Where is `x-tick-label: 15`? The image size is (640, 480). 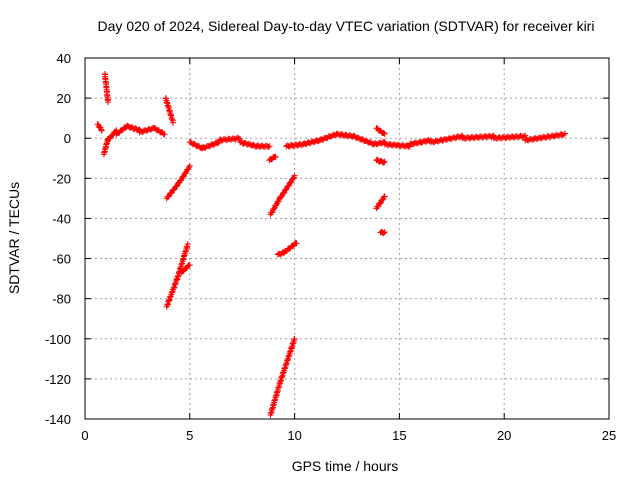
x-tick-label: 15 is located at coordinates (399, 435).